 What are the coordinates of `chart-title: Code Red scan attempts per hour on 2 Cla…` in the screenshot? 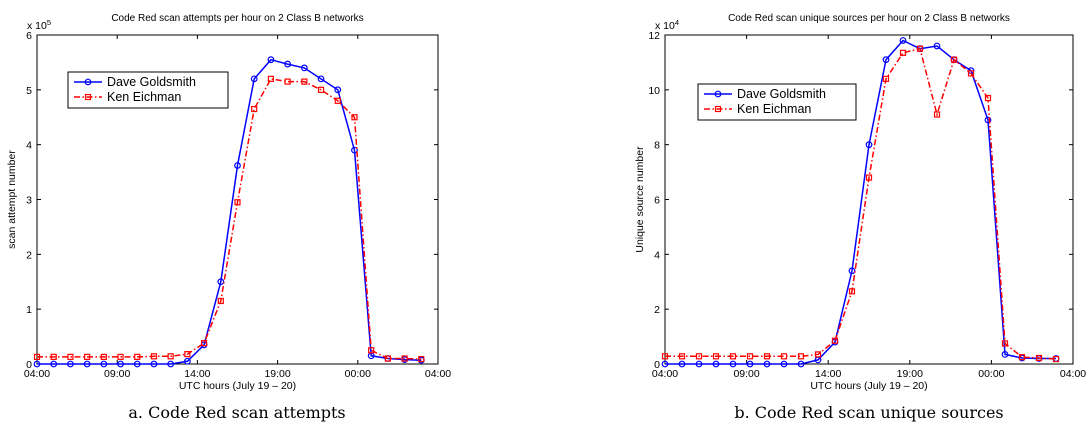 It's located at (237, 18).